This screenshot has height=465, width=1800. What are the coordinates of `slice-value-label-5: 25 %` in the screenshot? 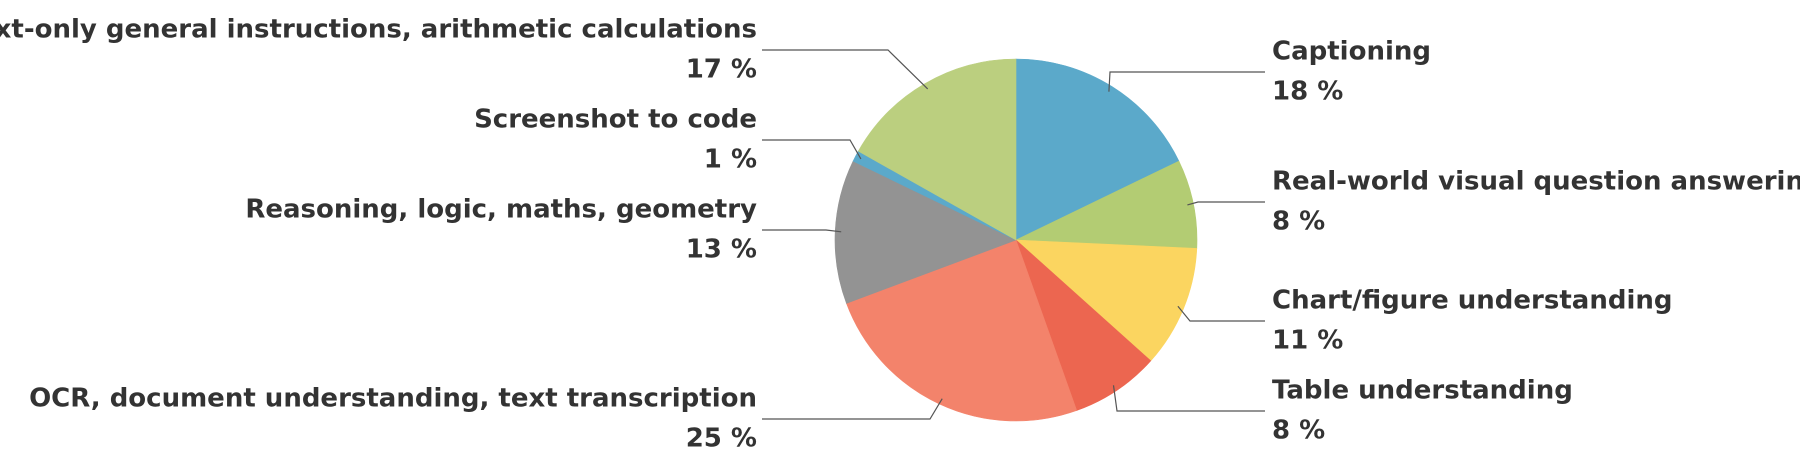 It's located at (721, 439).